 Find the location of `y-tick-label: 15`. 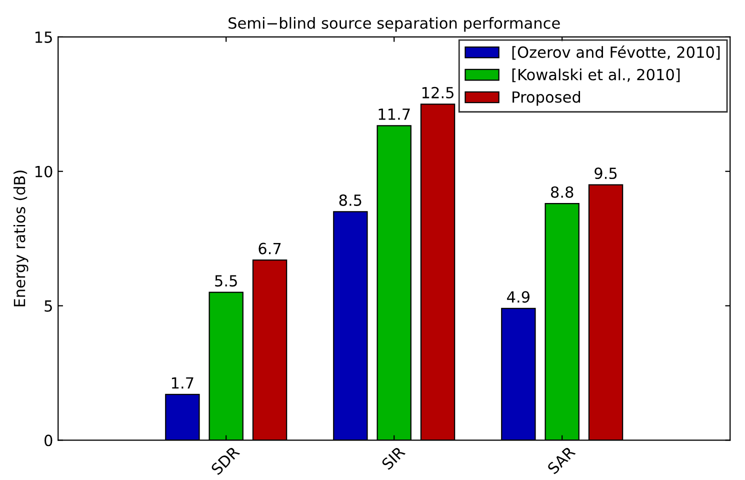

y-tick-label: 15 is located at coordinates (43, 37).